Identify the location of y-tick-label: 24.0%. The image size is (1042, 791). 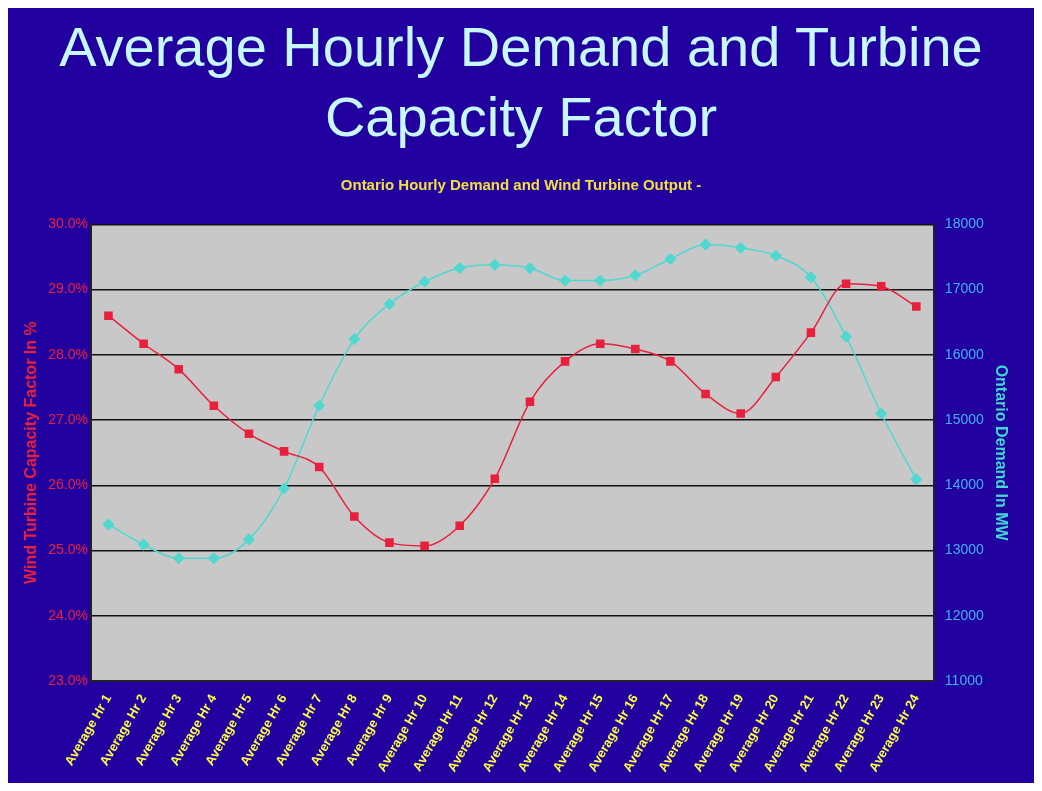
(68, 614).